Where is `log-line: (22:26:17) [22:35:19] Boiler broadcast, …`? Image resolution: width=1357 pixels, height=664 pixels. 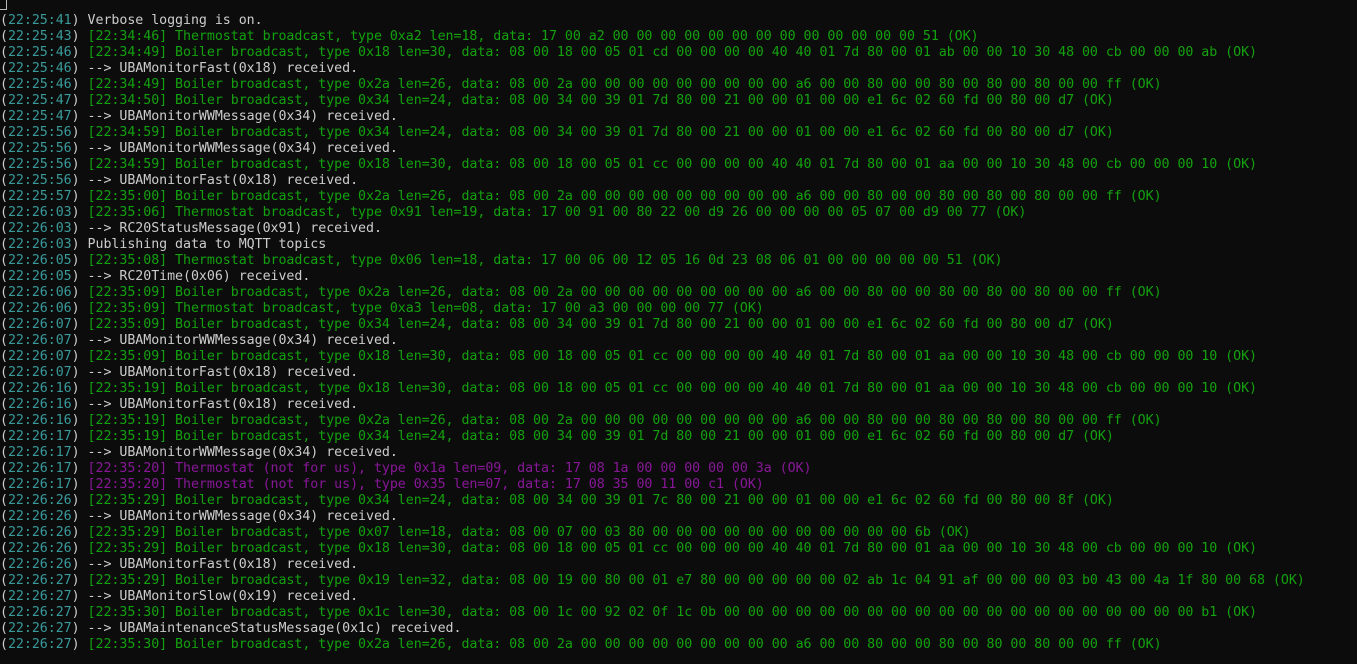 log-line: (22:26:17) [22:35:19] Boiler broadcast, … is located at coordinates (652, 437).